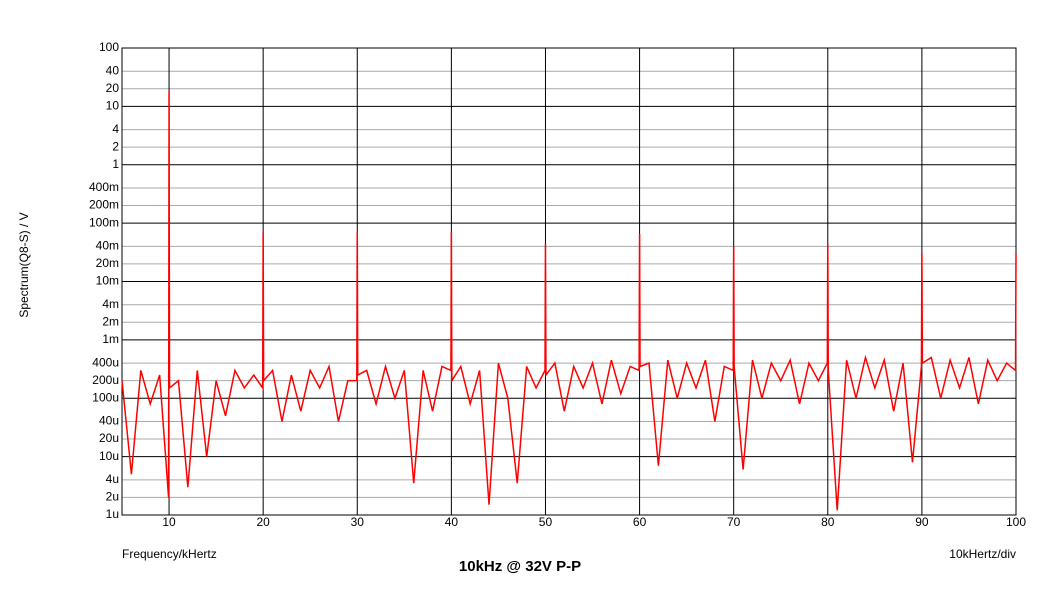  Describe the element at coordinates (115, 164) in the screenshot. I see `y-tick-label: 1` at that location.